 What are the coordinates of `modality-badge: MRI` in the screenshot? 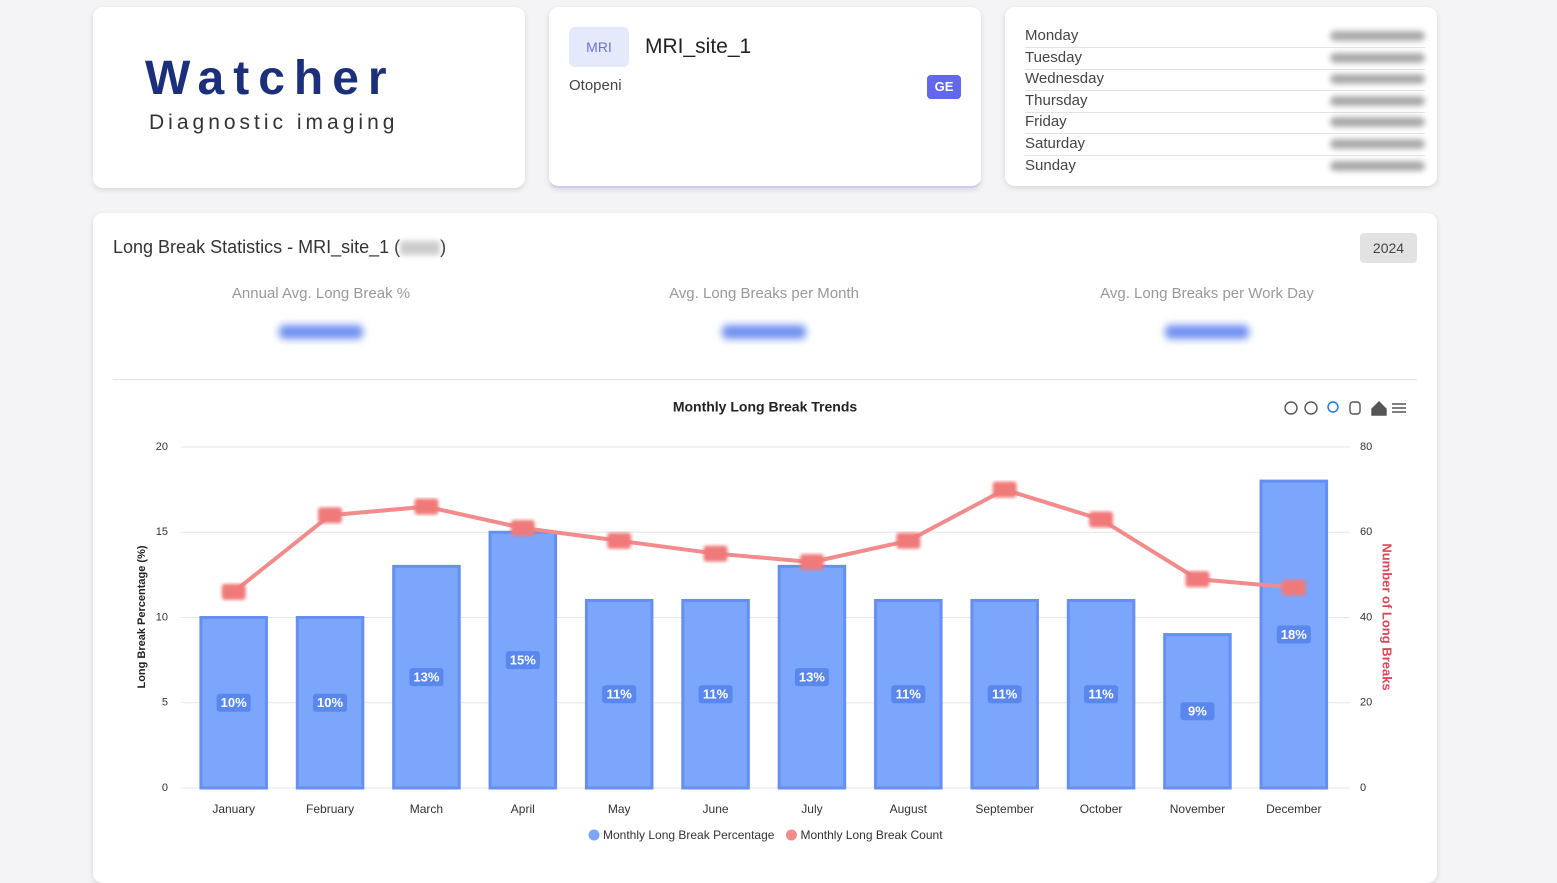 It's located at (599, 47).